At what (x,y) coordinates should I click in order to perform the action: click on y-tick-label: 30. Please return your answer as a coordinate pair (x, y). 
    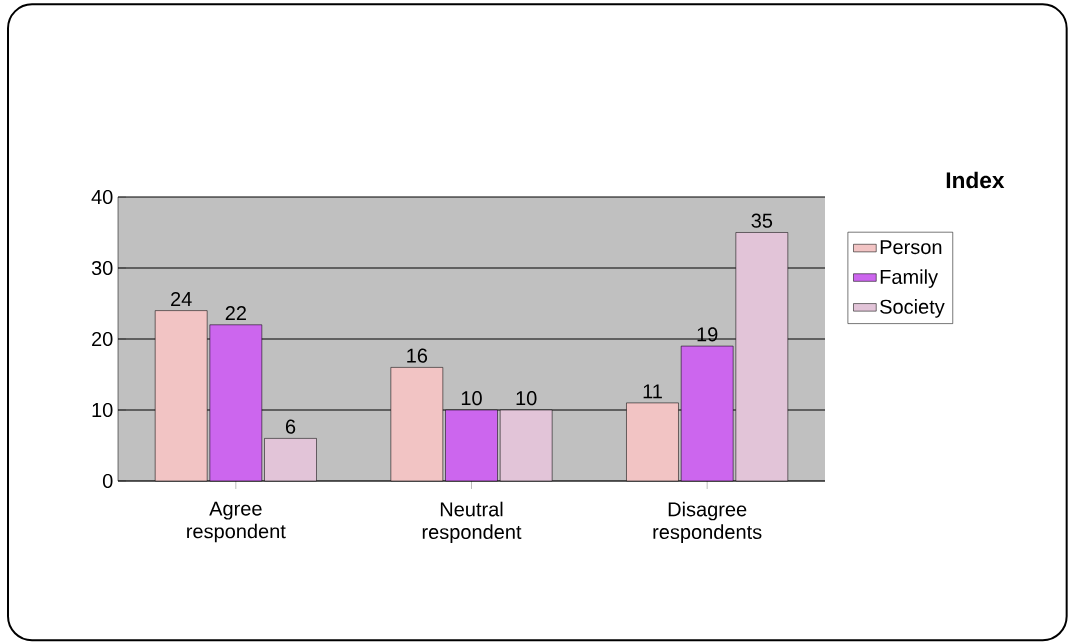
    Looking at the image, I should click on (102, 268).